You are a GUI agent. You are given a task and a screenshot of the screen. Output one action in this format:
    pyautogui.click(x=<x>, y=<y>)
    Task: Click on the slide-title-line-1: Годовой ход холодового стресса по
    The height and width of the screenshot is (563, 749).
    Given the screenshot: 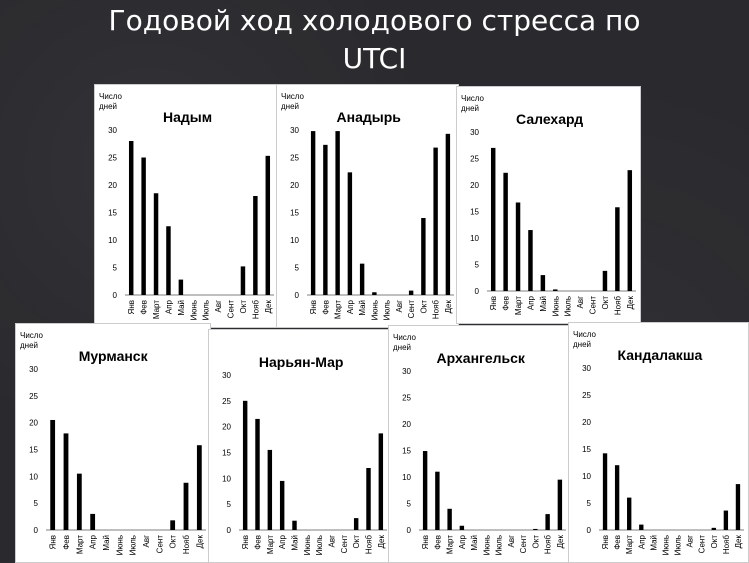 What is the action you would take?
    pyautogui.click(x=374, y=20)
    